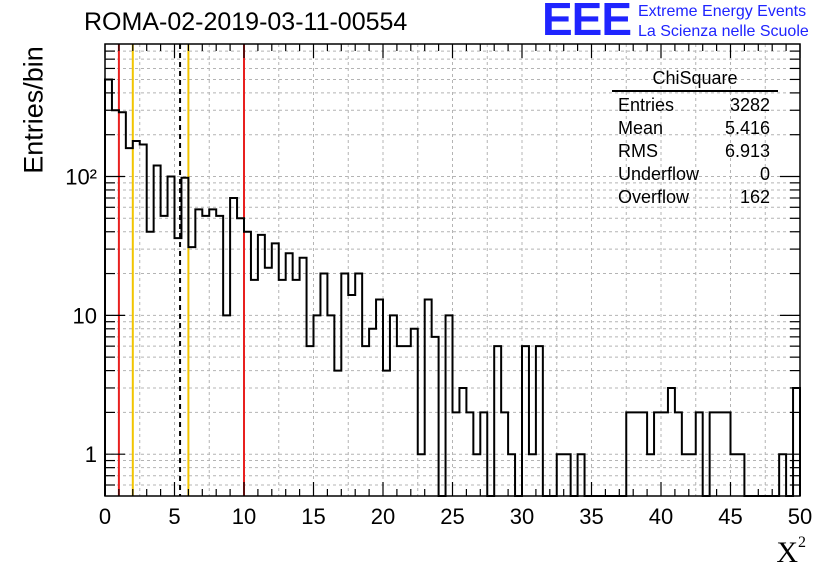  What do you see at coordinates (81, 176) in the screenshot?
I see `y-tick-label: 10²` at bounding box center [81, 176].